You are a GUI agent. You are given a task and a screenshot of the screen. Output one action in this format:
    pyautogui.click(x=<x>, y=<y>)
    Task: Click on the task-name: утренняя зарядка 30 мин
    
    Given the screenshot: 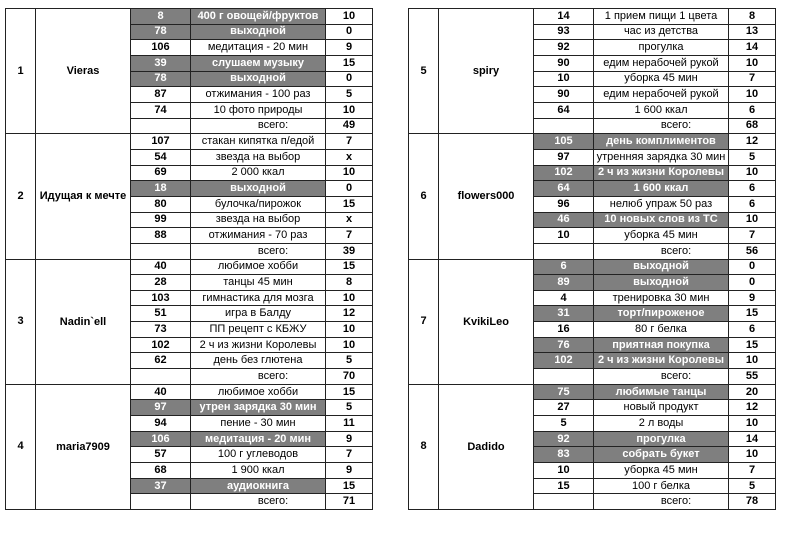 What is the action you would take?
    pyautogui.click(x=661, y=157)
    